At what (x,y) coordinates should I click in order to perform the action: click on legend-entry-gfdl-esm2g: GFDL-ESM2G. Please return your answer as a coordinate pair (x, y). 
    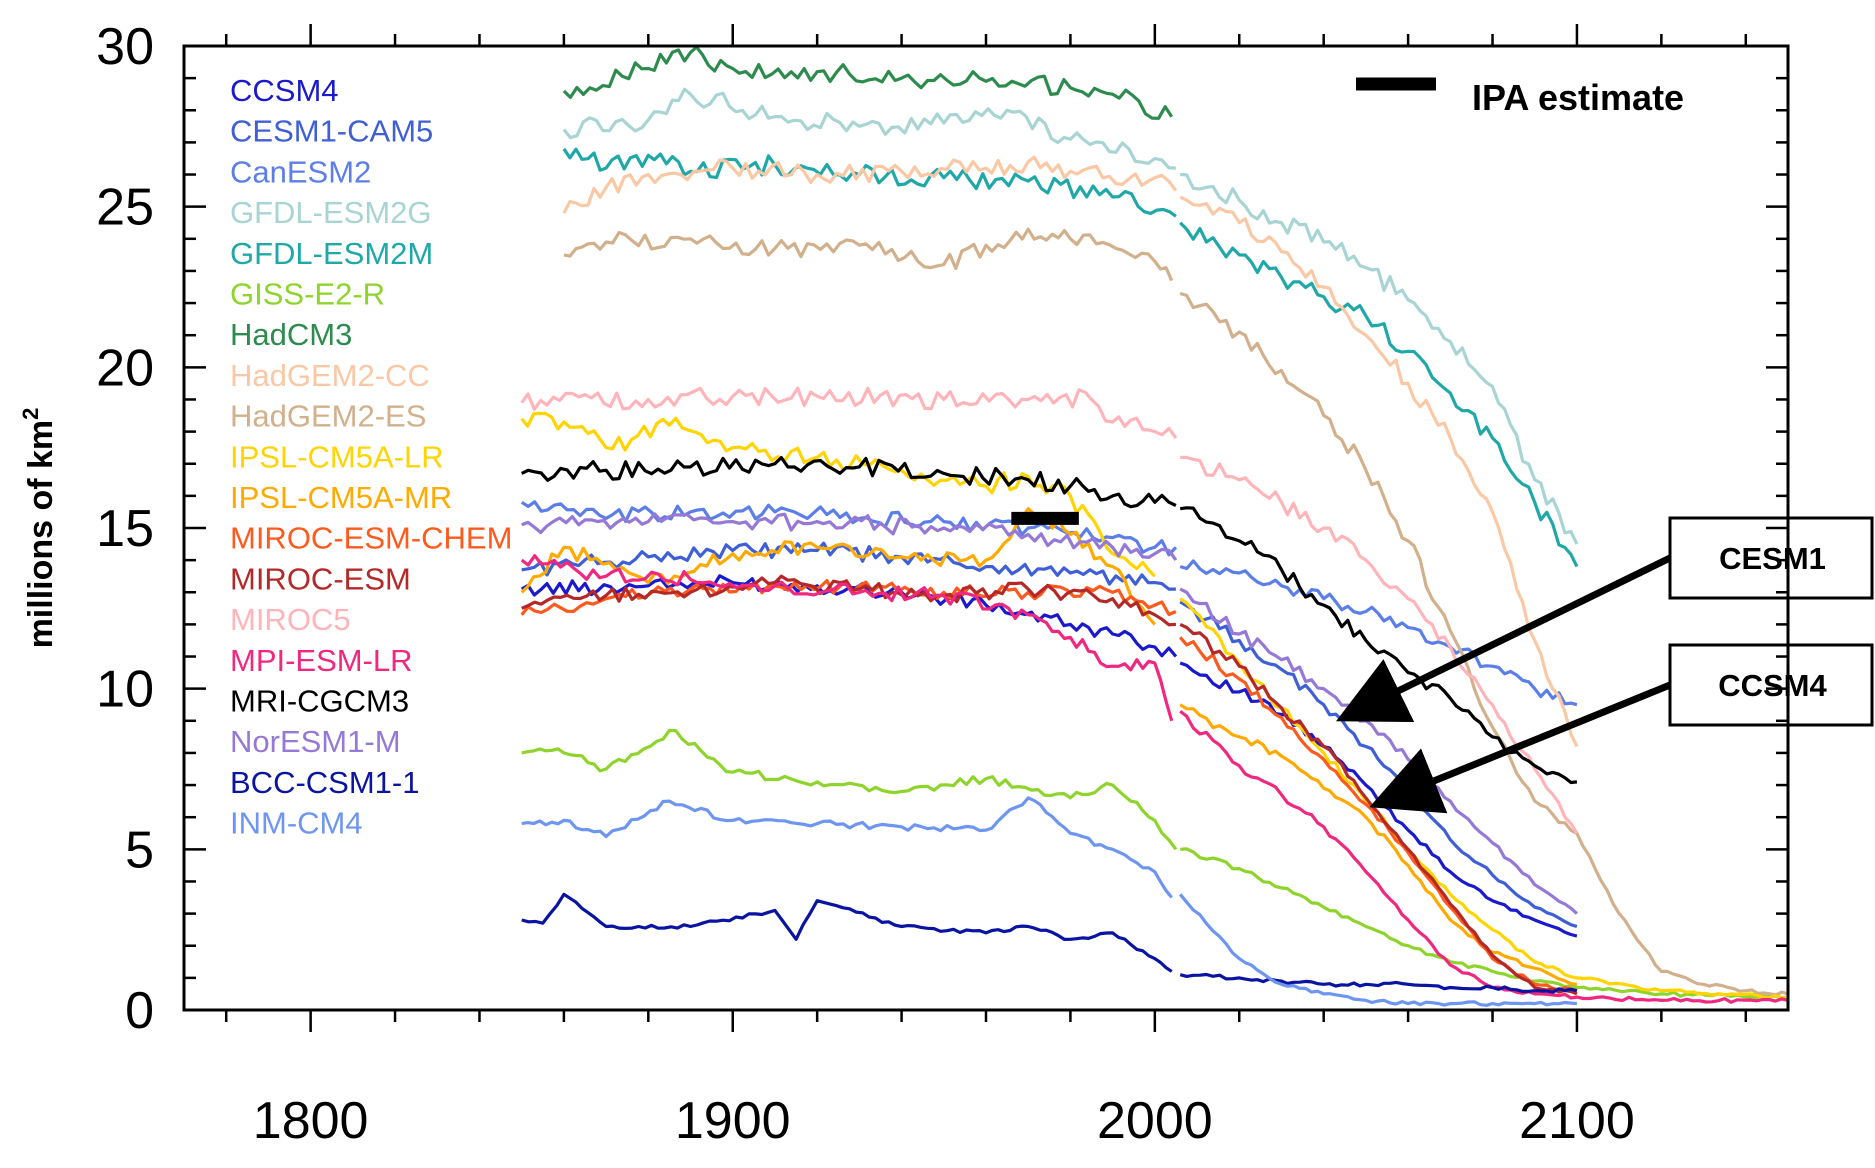
    Looking at the image, I should click on (331, 212).